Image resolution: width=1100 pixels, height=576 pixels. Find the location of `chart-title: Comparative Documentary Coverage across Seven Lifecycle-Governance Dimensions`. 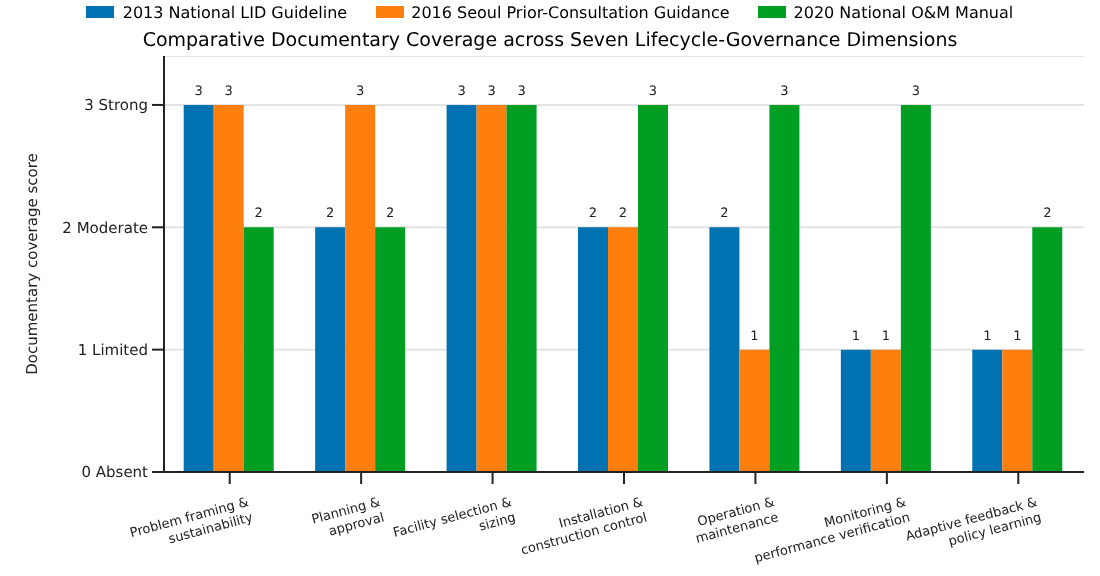

chart-title: Comparative Documentary Coverage across Seven Lifecycle-Governance Dimensions is located at coordinates (550, 43).